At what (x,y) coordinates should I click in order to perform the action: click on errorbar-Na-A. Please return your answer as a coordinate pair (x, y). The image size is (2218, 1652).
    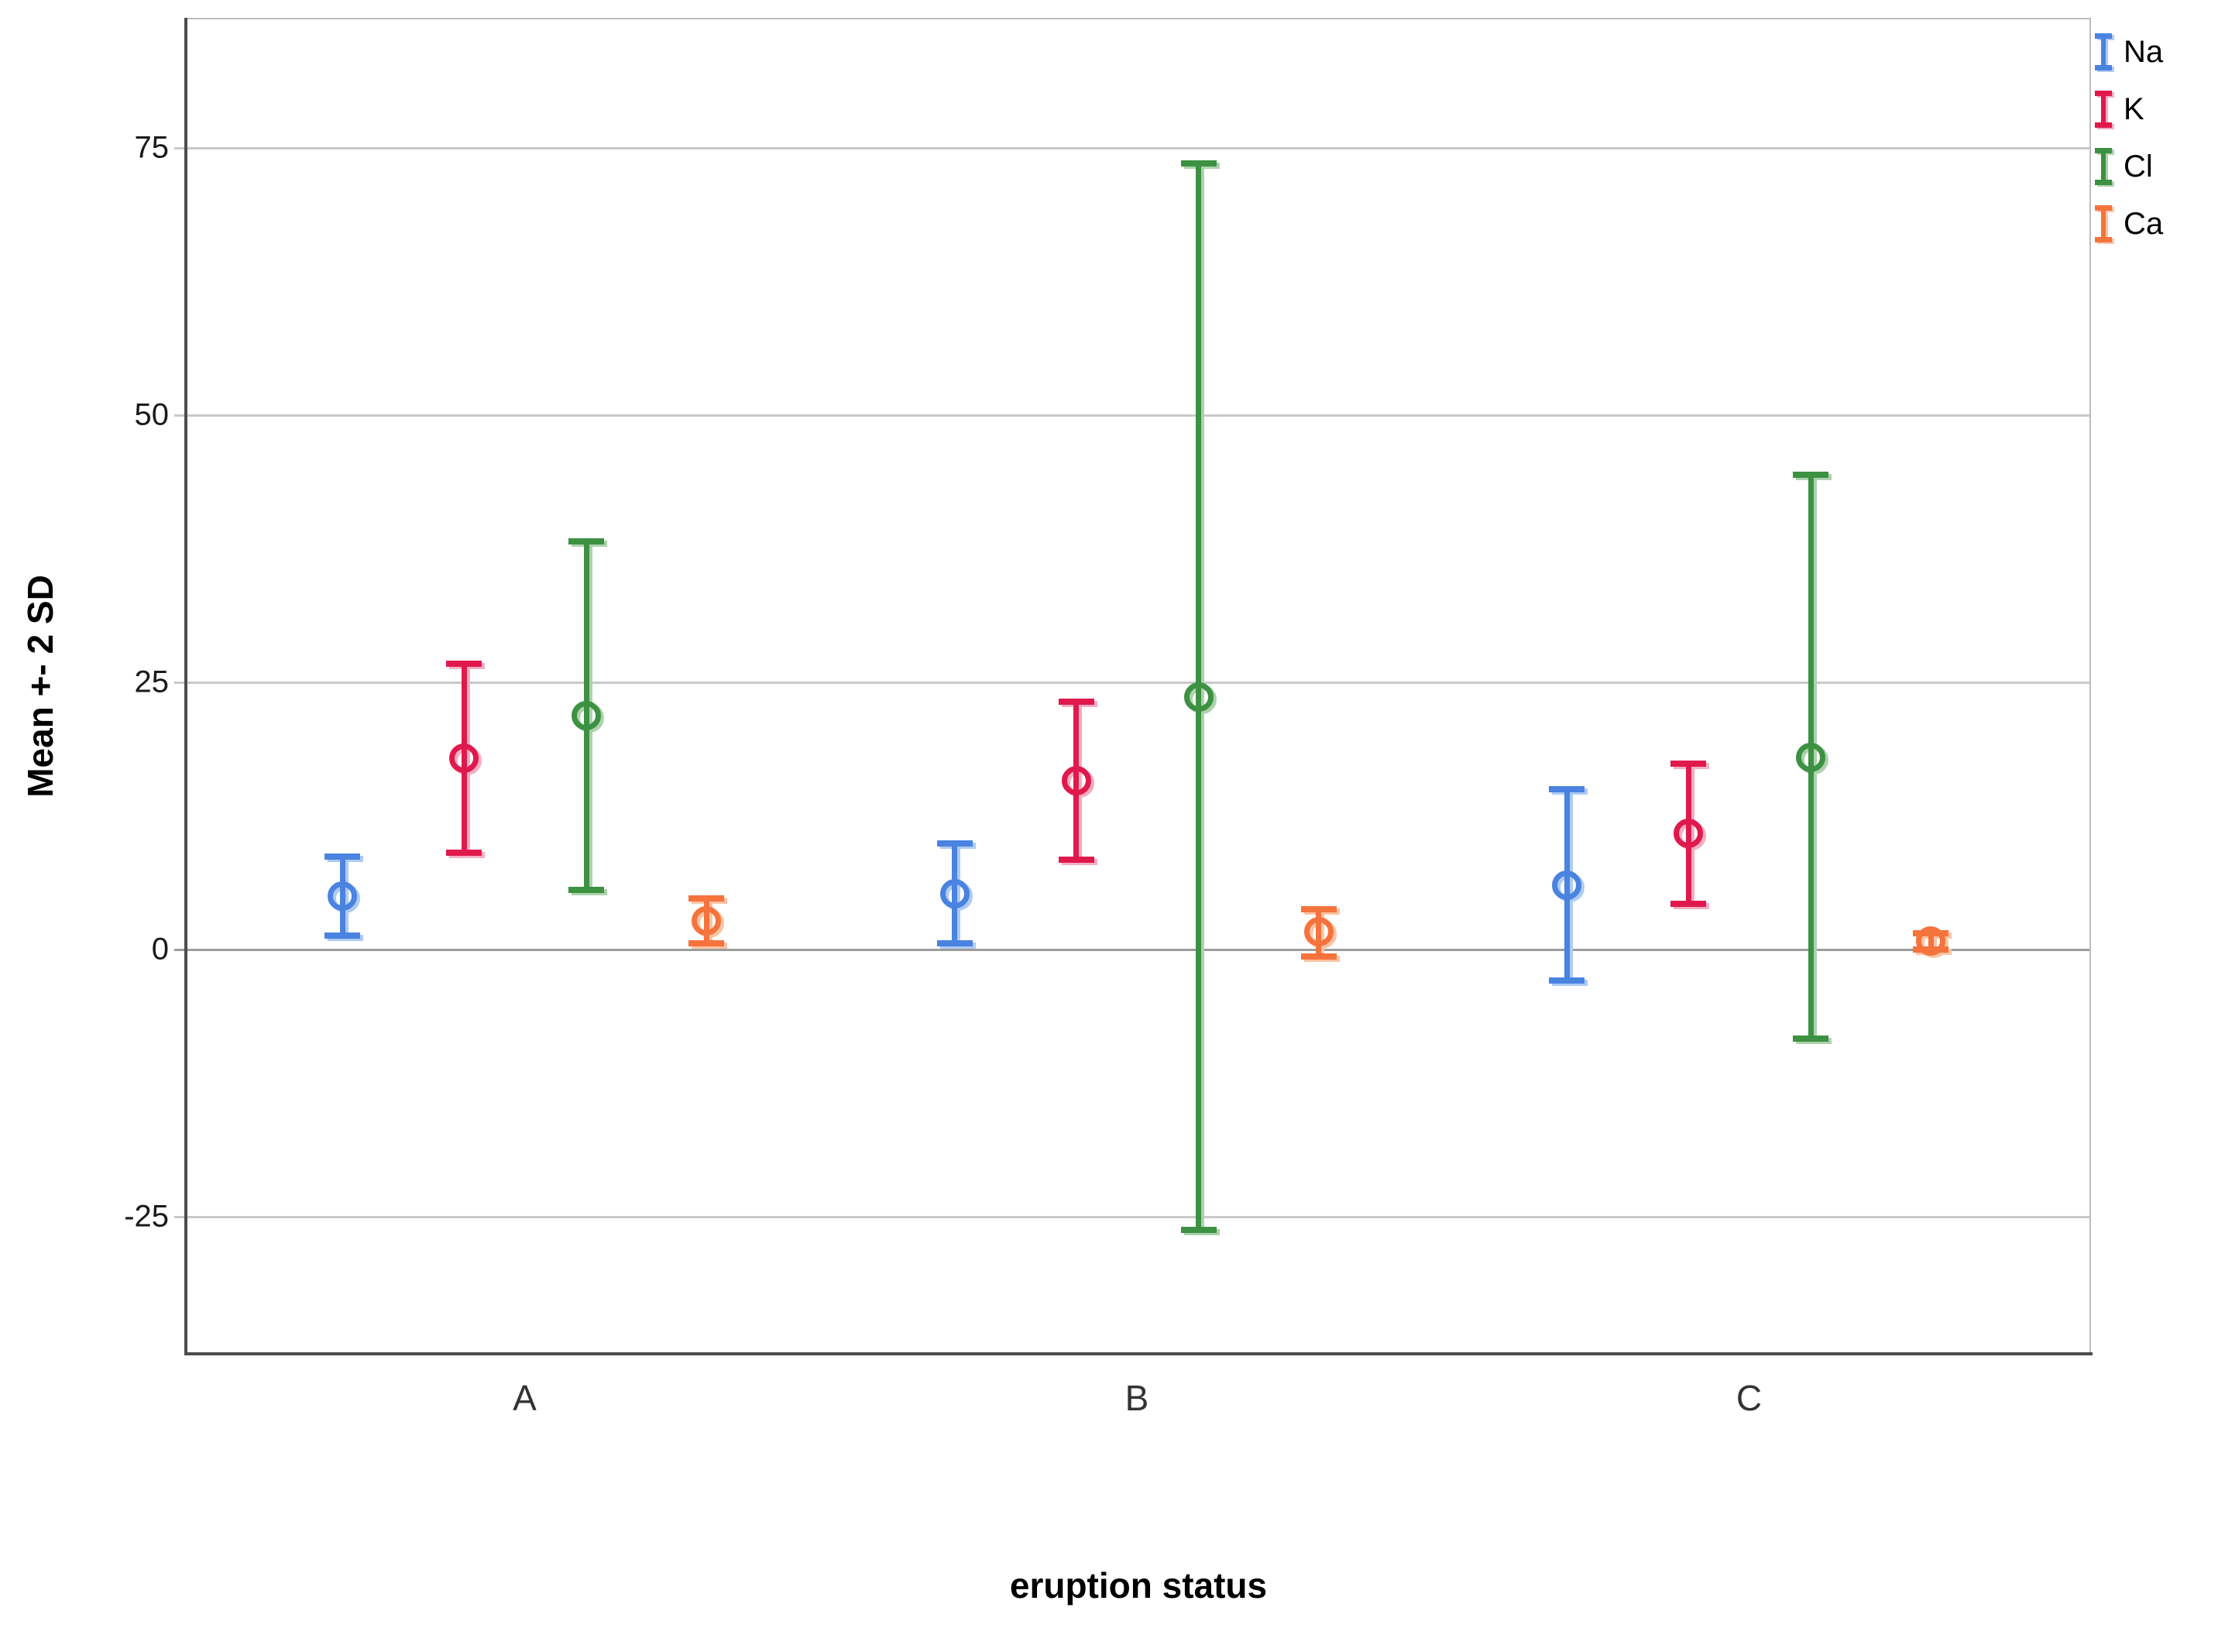
    Looking at the image, I should click on (342, 896).